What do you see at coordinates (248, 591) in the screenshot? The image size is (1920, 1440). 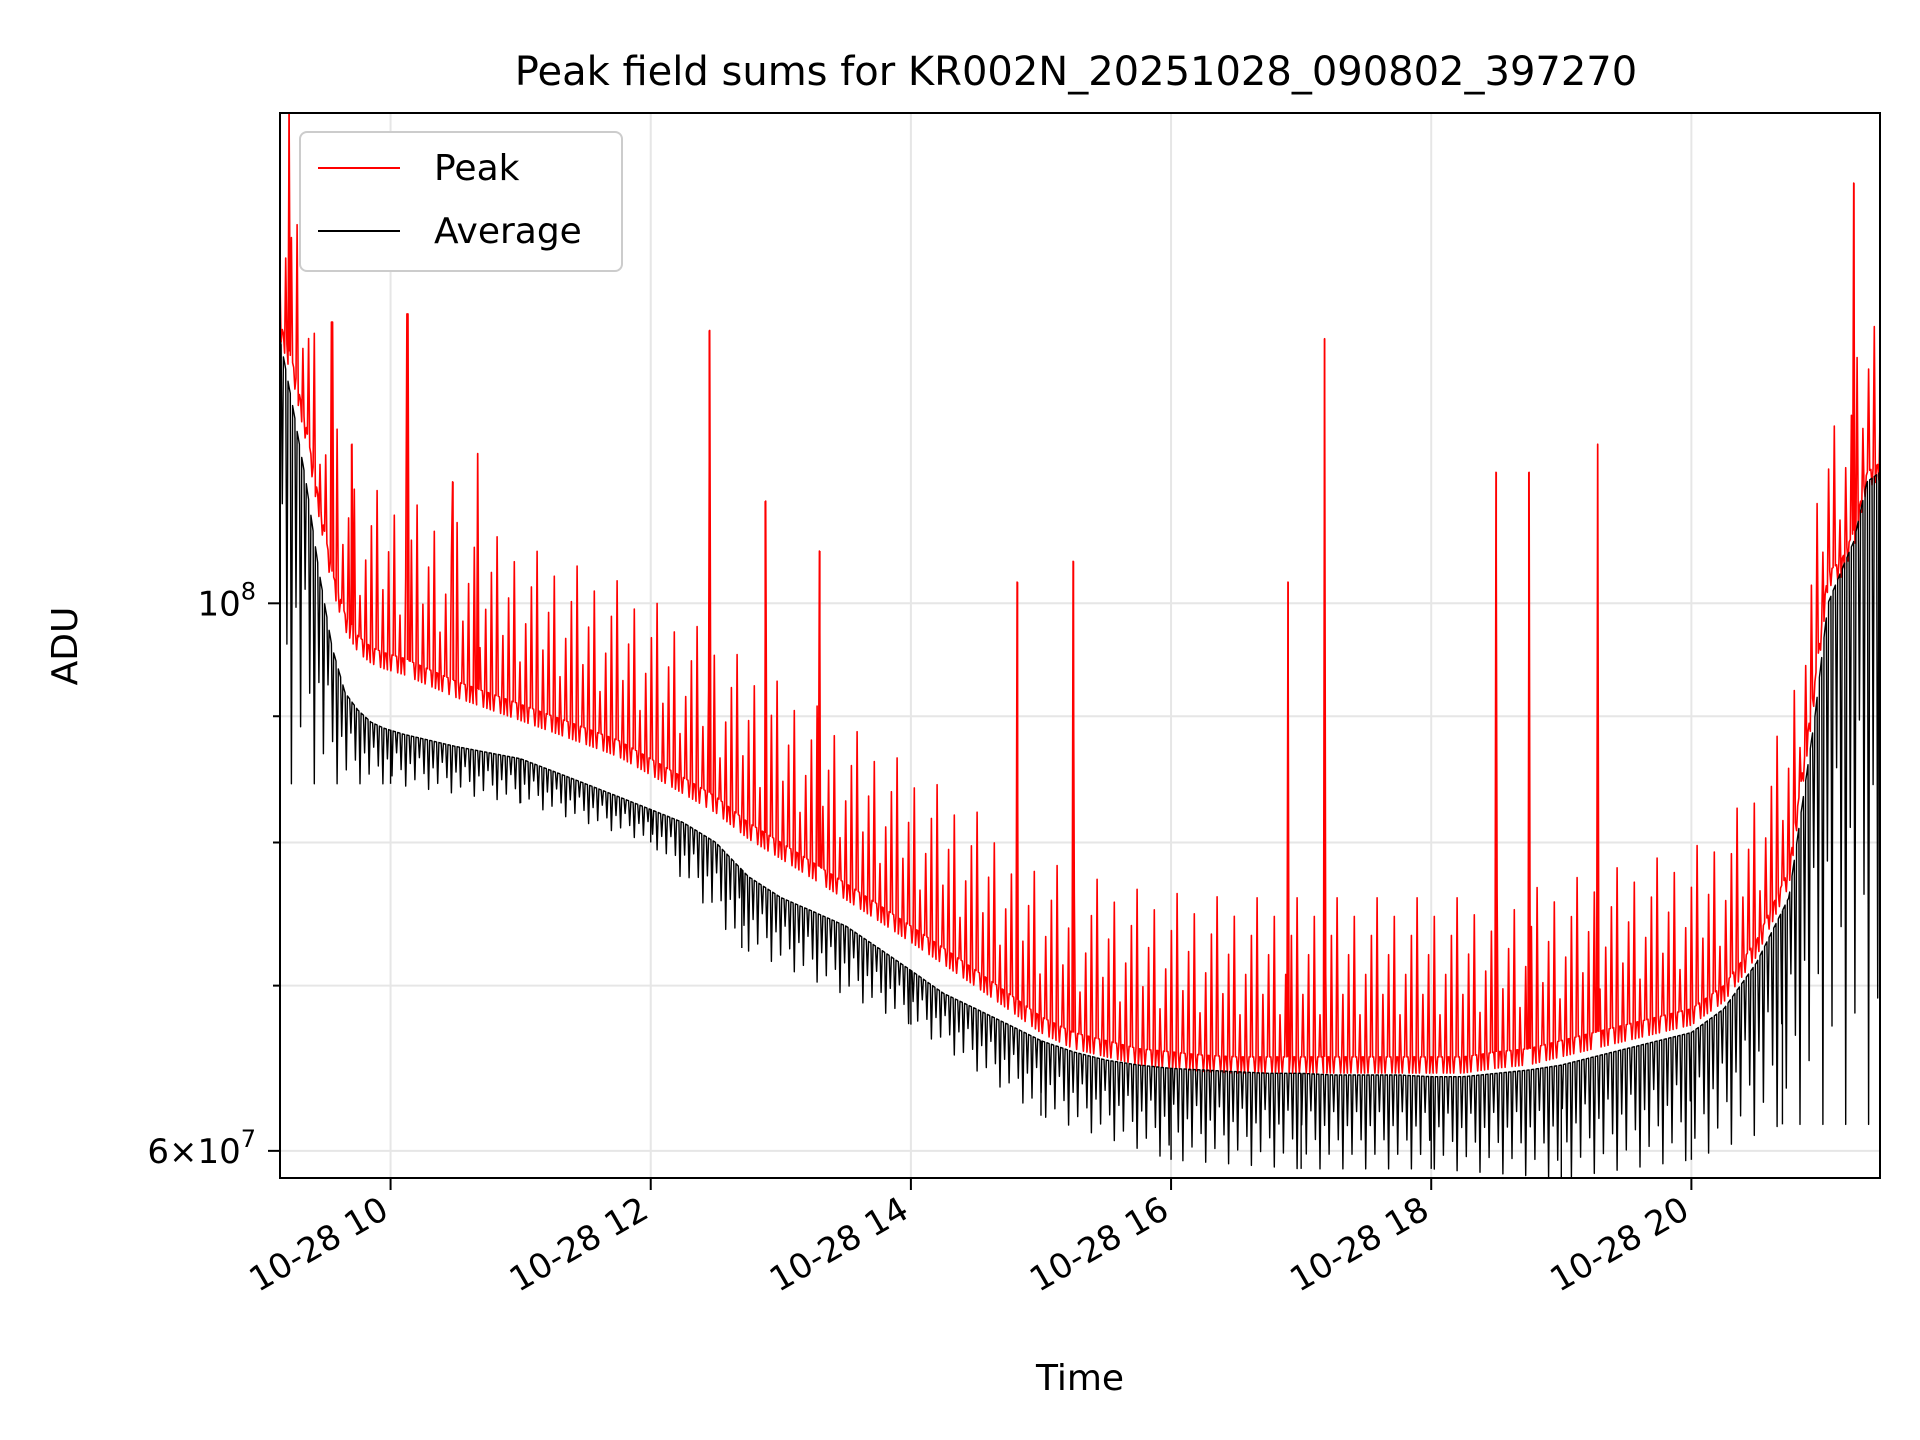 I see `y-tick-label-exponent: 8` at bounding box center [248, 591].